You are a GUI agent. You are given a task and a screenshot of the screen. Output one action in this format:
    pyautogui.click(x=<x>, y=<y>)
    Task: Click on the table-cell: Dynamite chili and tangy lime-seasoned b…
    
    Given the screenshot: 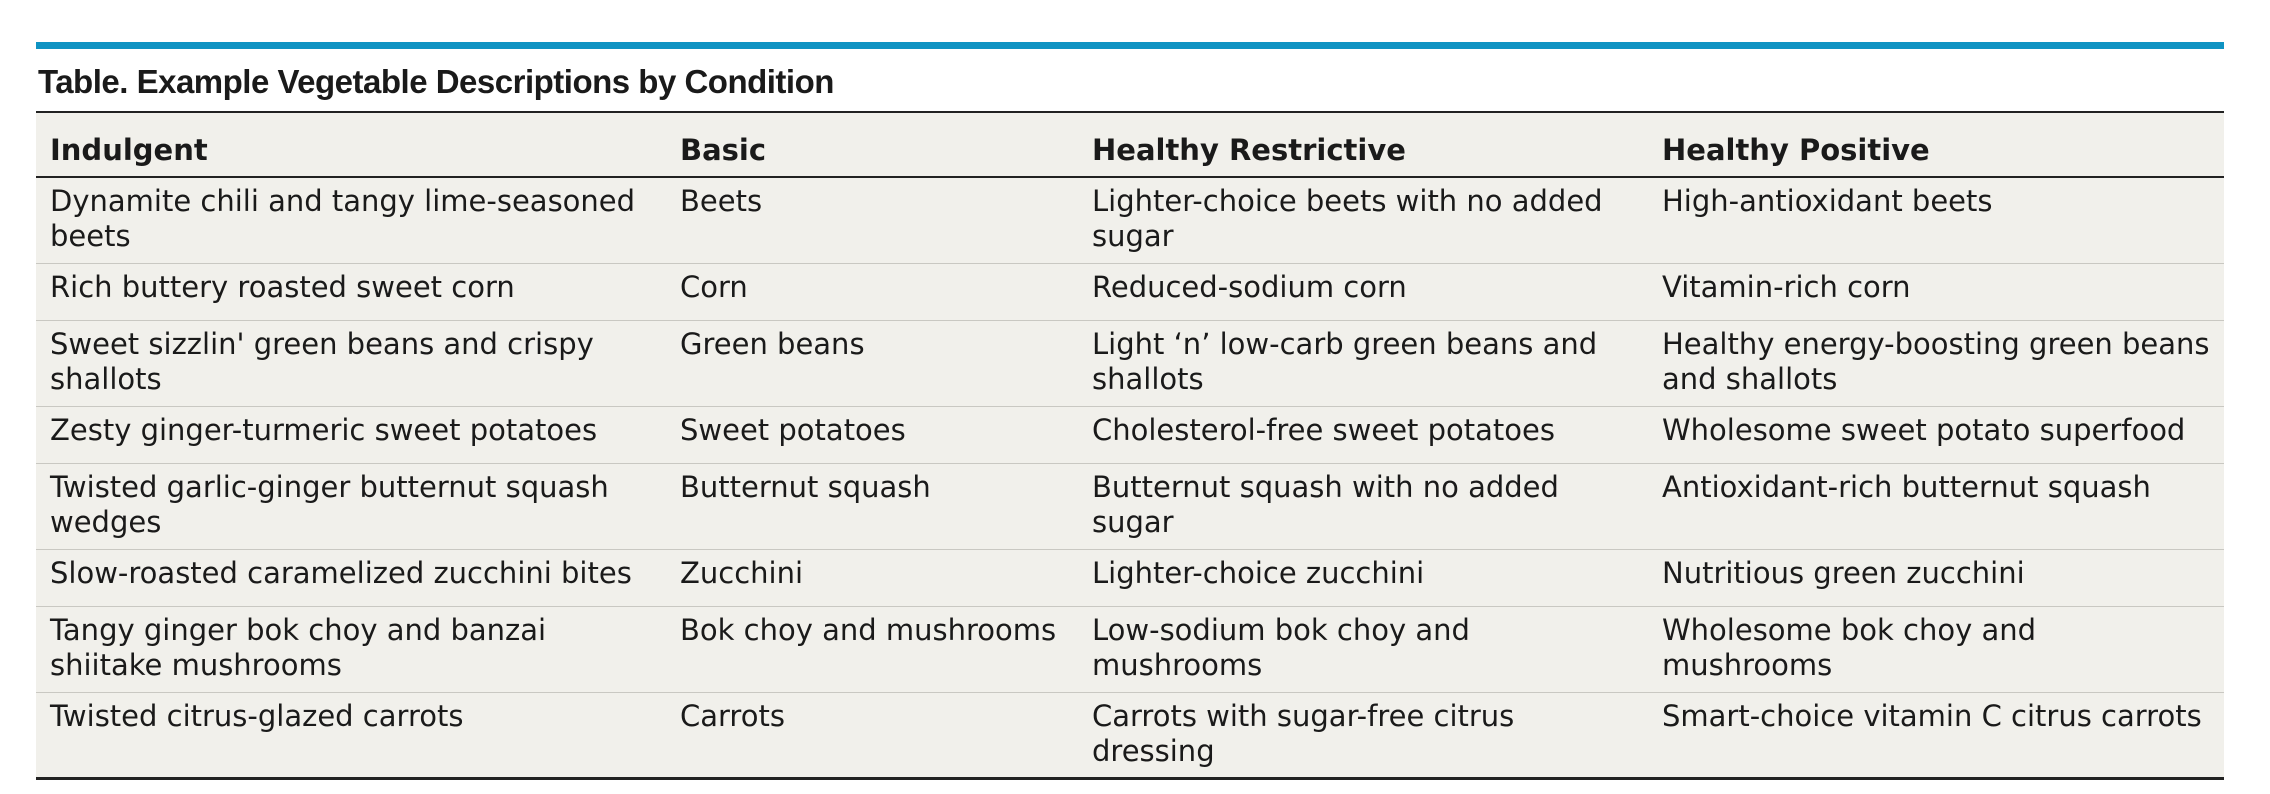 What is the action you would take?
    pyautogui.click(x=351, y=220)
    